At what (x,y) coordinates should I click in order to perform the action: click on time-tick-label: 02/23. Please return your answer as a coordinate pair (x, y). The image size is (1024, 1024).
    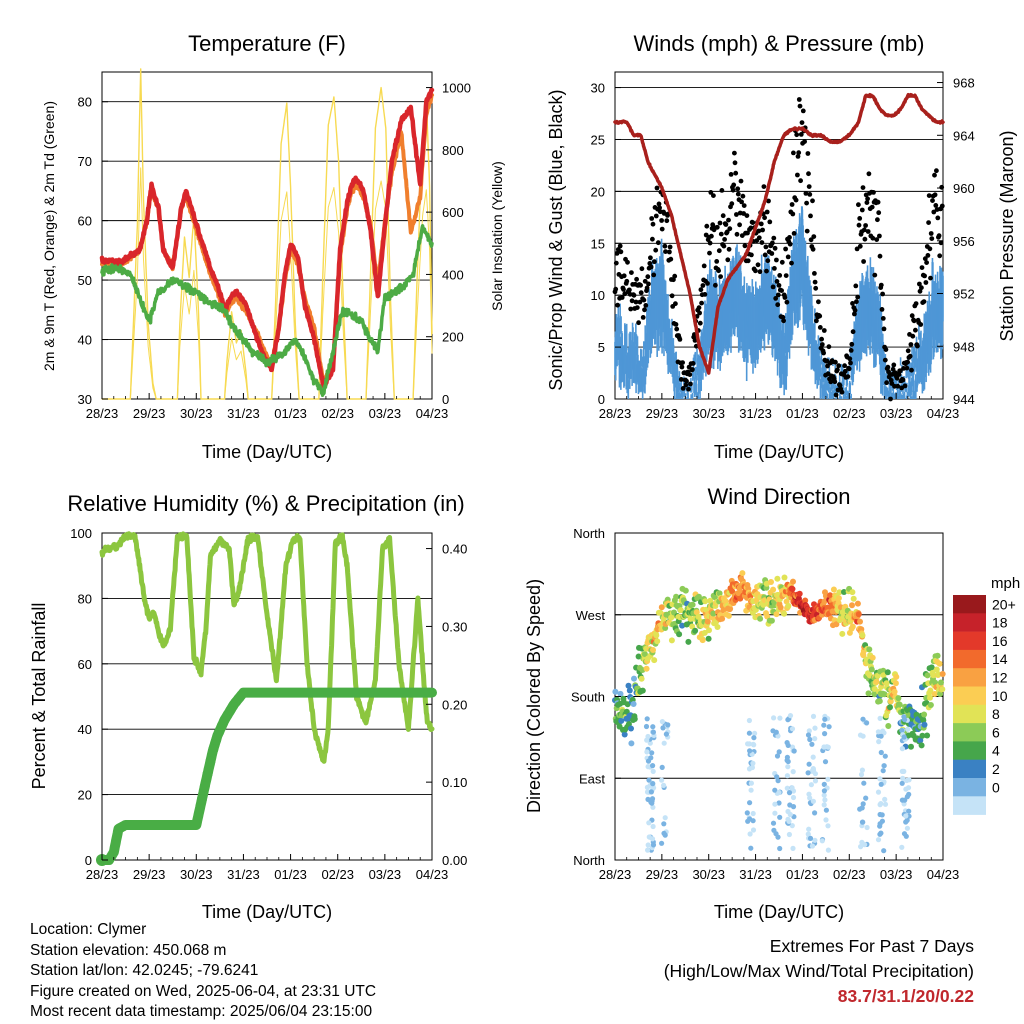
    Looking at the image, I should click on (849, 874).